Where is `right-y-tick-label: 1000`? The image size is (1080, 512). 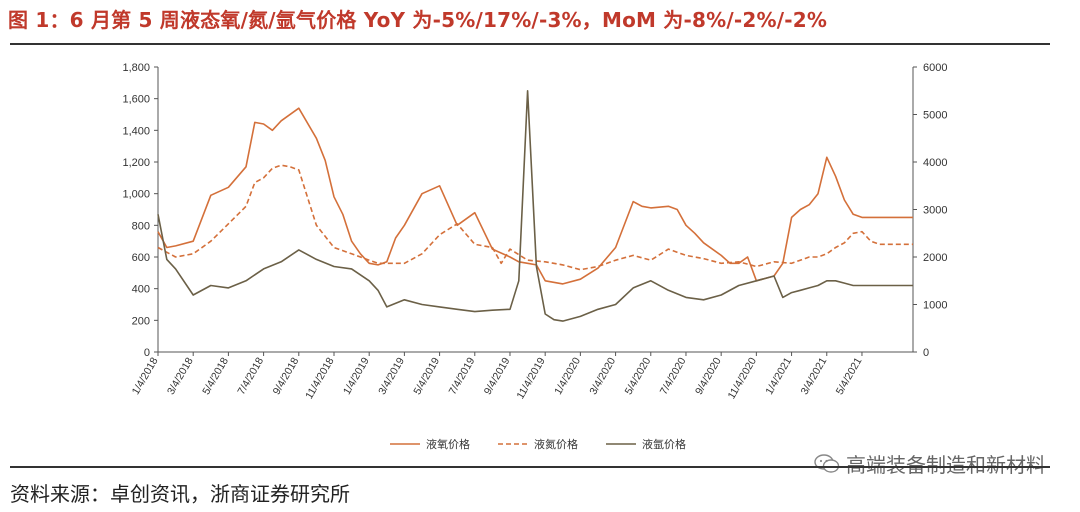 right-y-tick-label: 1000 is located at coordinates (935, 306).